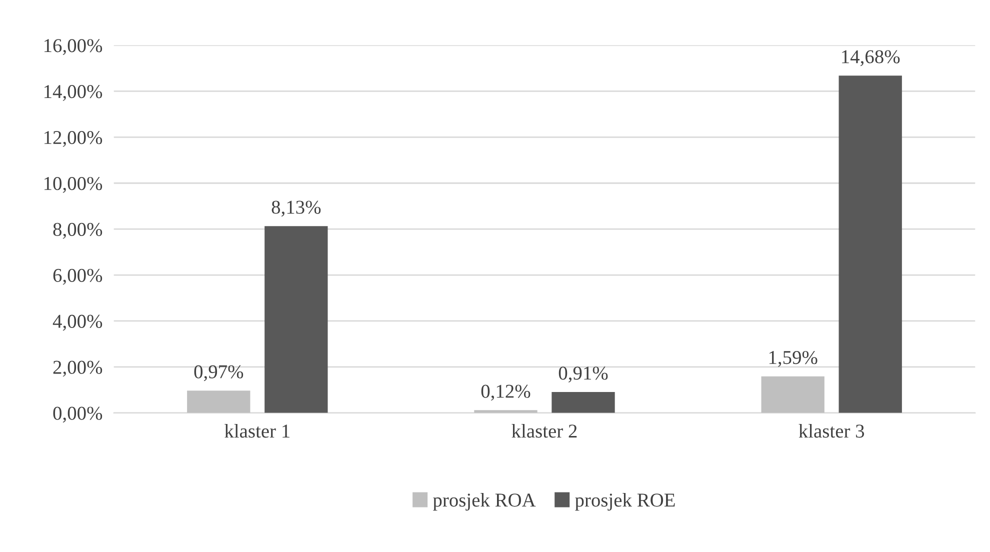  What do you see at coordinates (77, 276) in the screenshot?
I see `y-tick-label: 6,00%` at bounding box center [77, 276].